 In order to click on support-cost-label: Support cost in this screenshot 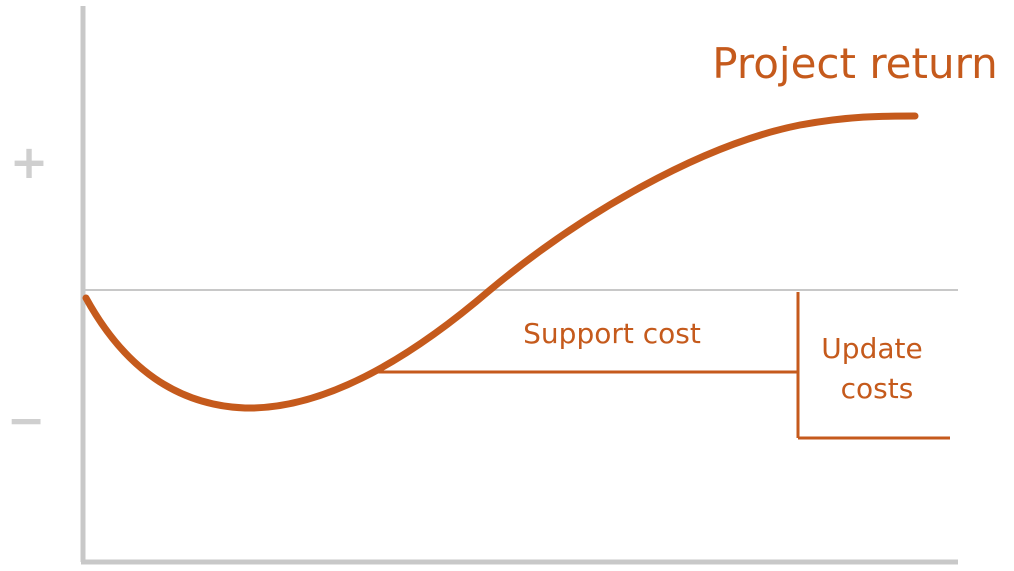, I will do `click(612, 333)`.